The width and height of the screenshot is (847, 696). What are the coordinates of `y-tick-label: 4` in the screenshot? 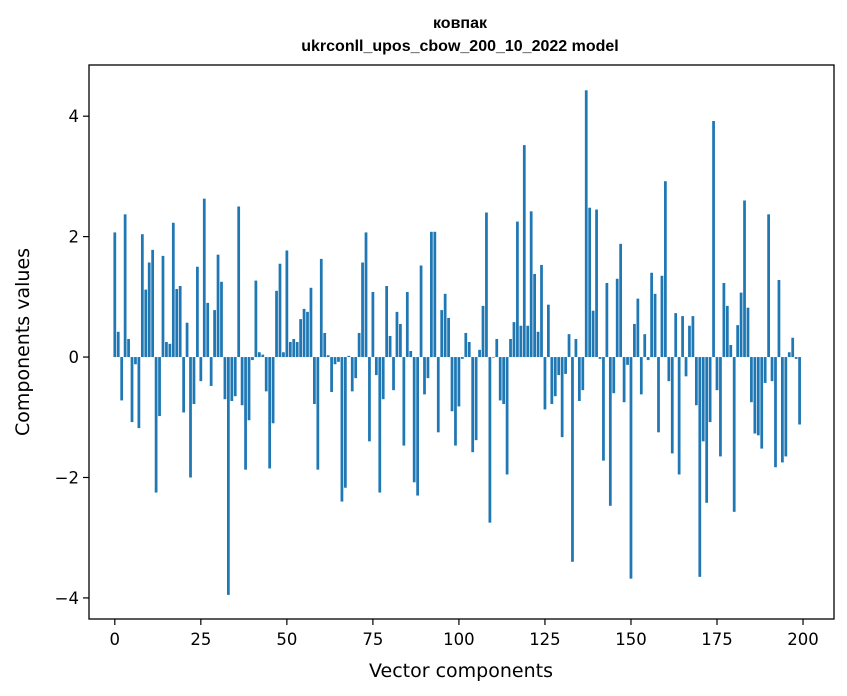 It's located at (74, 116).